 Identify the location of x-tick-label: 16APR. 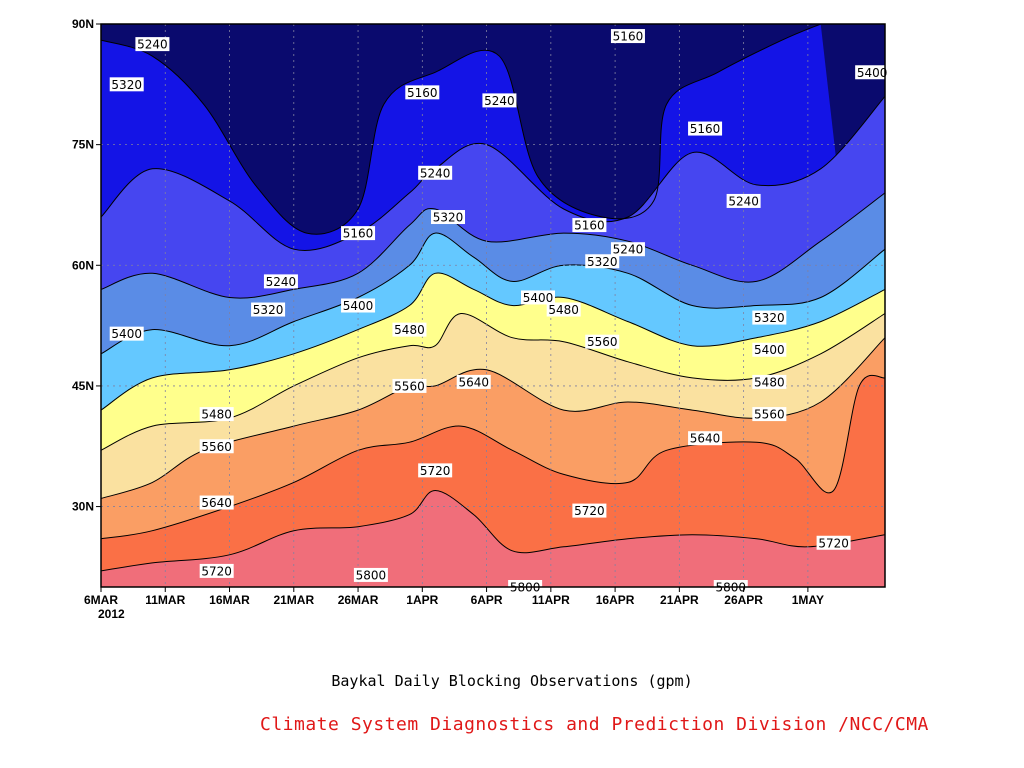
(615, 600).